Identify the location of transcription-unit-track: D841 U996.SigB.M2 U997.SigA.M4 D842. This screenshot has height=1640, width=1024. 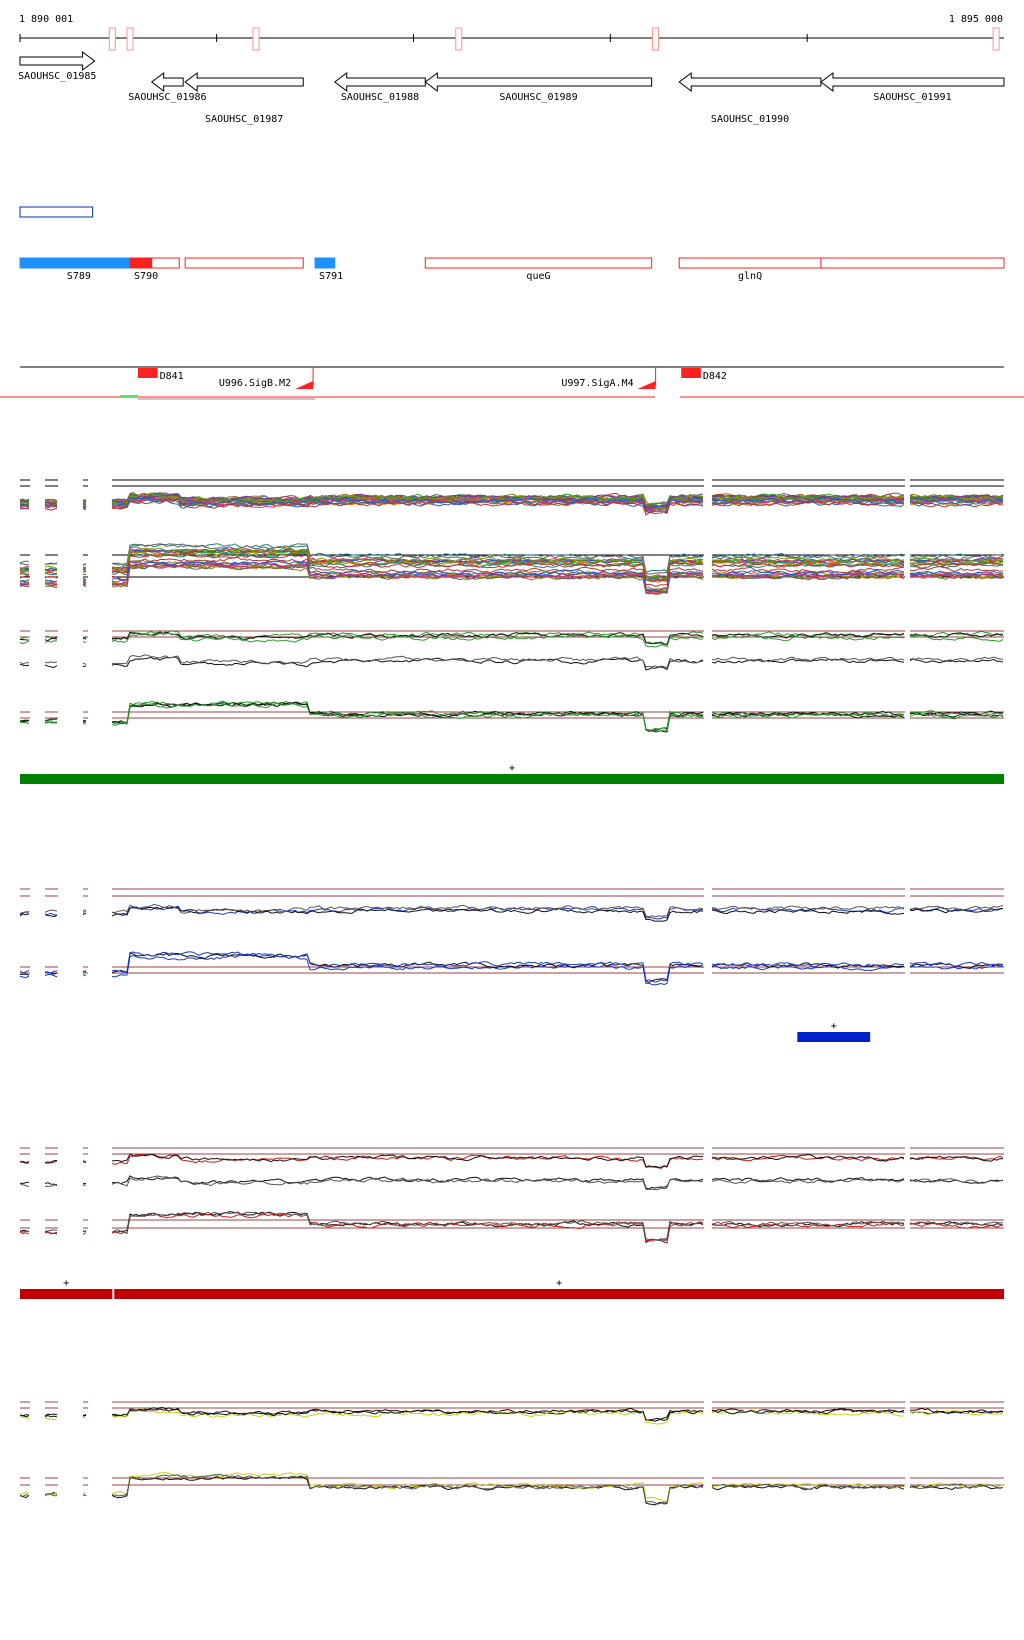
(512, 383).